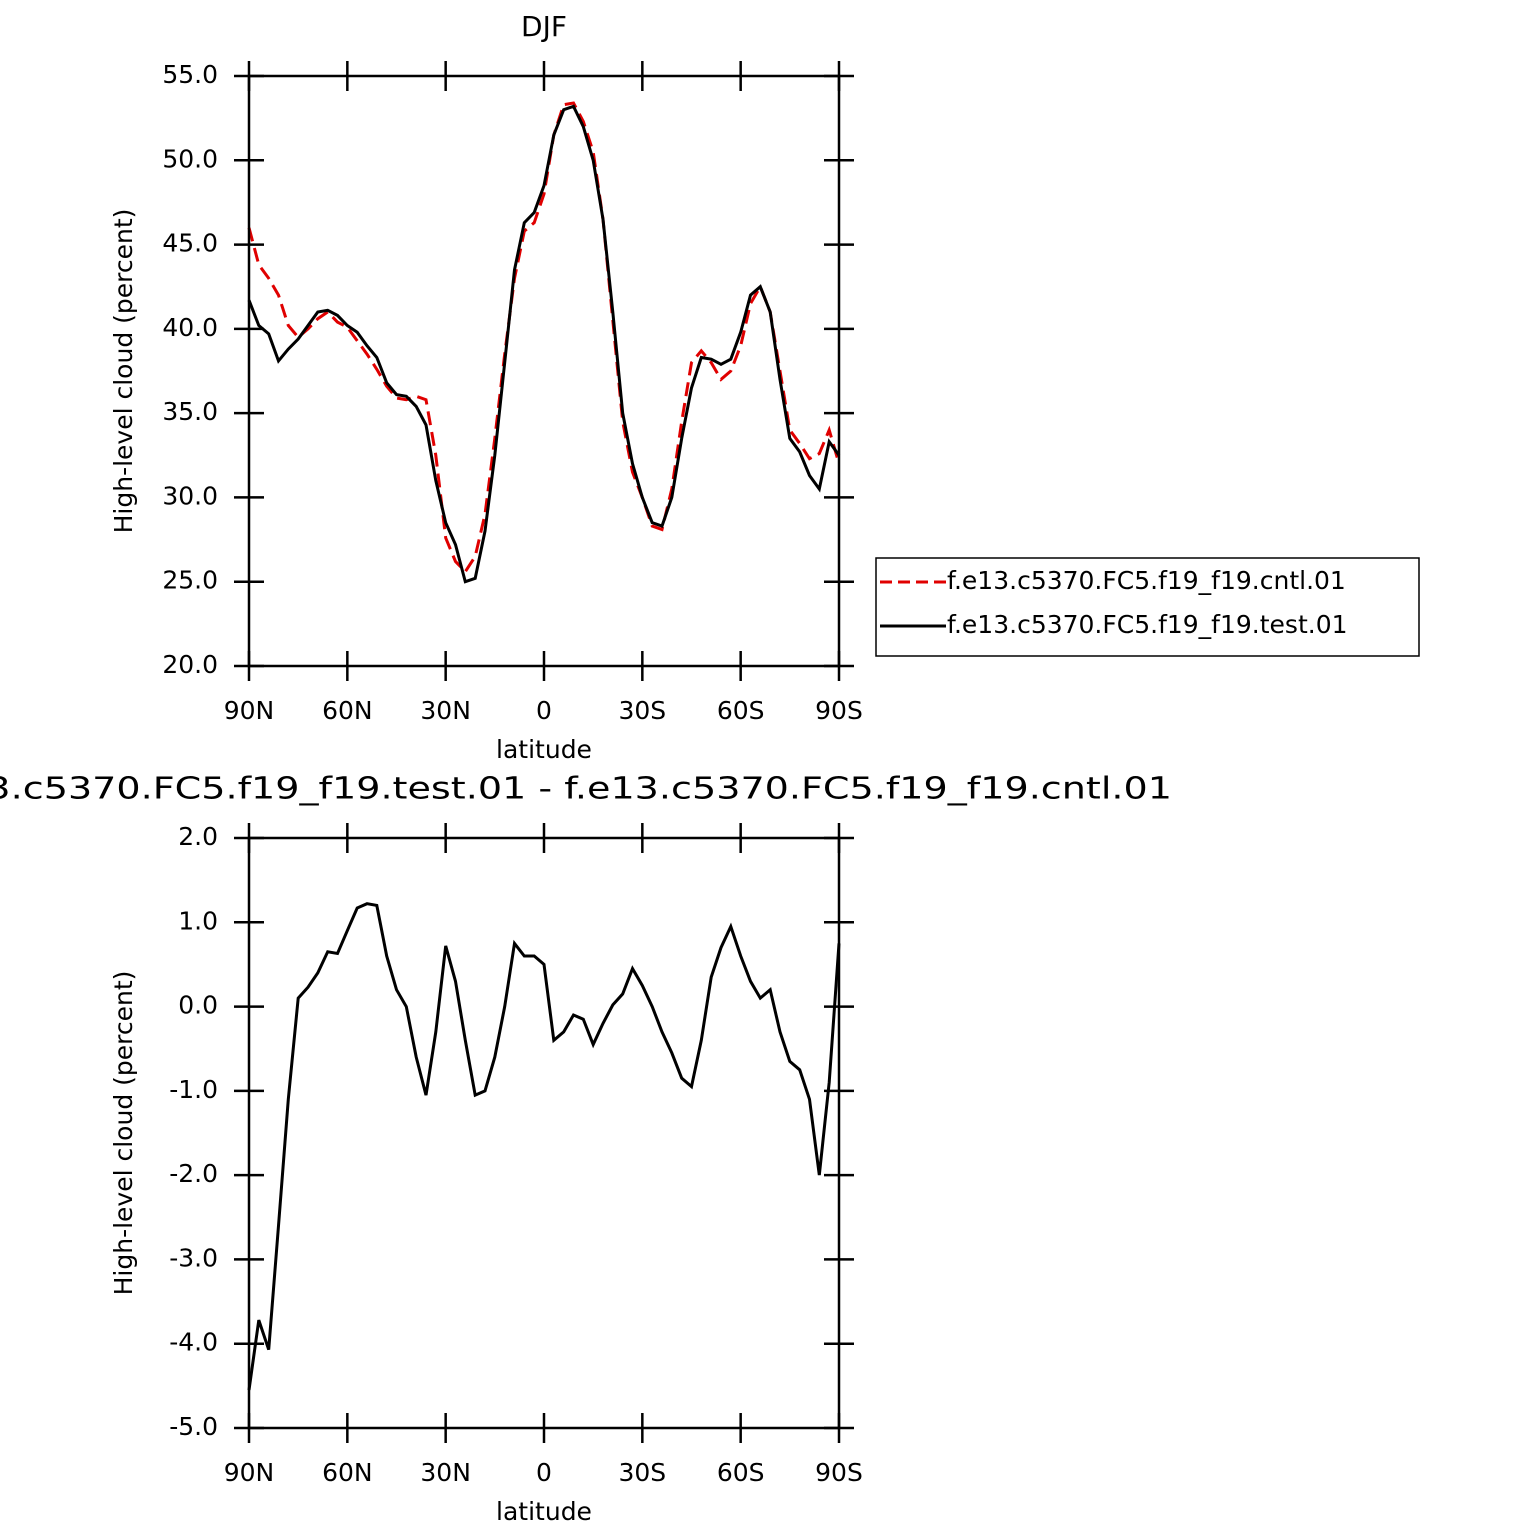 This screenshot has height=1535, width=1527. I want to click on y-tick-label: -1.0, so click(193, 1089).